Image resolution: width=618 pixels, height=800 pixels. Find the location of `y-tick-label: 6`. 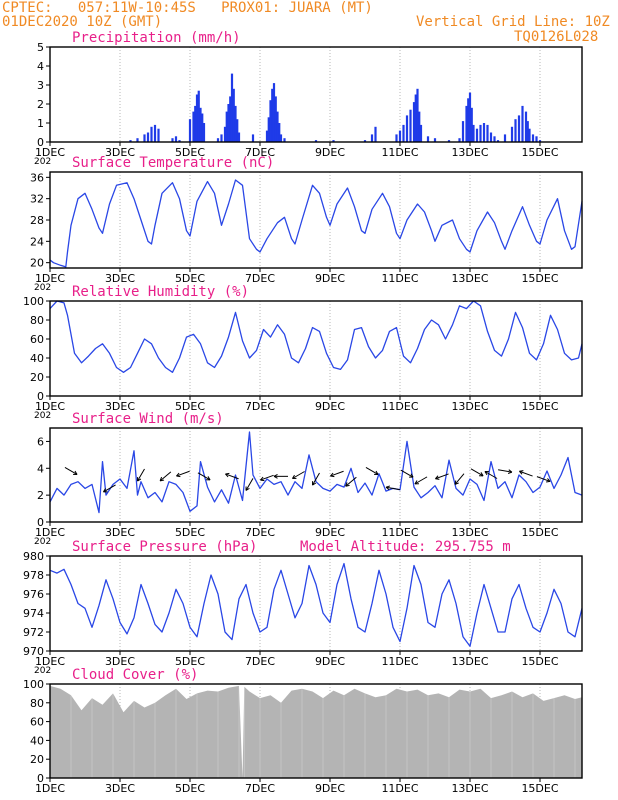

y-tick-label: 6 is located at coordinates (40, 441).